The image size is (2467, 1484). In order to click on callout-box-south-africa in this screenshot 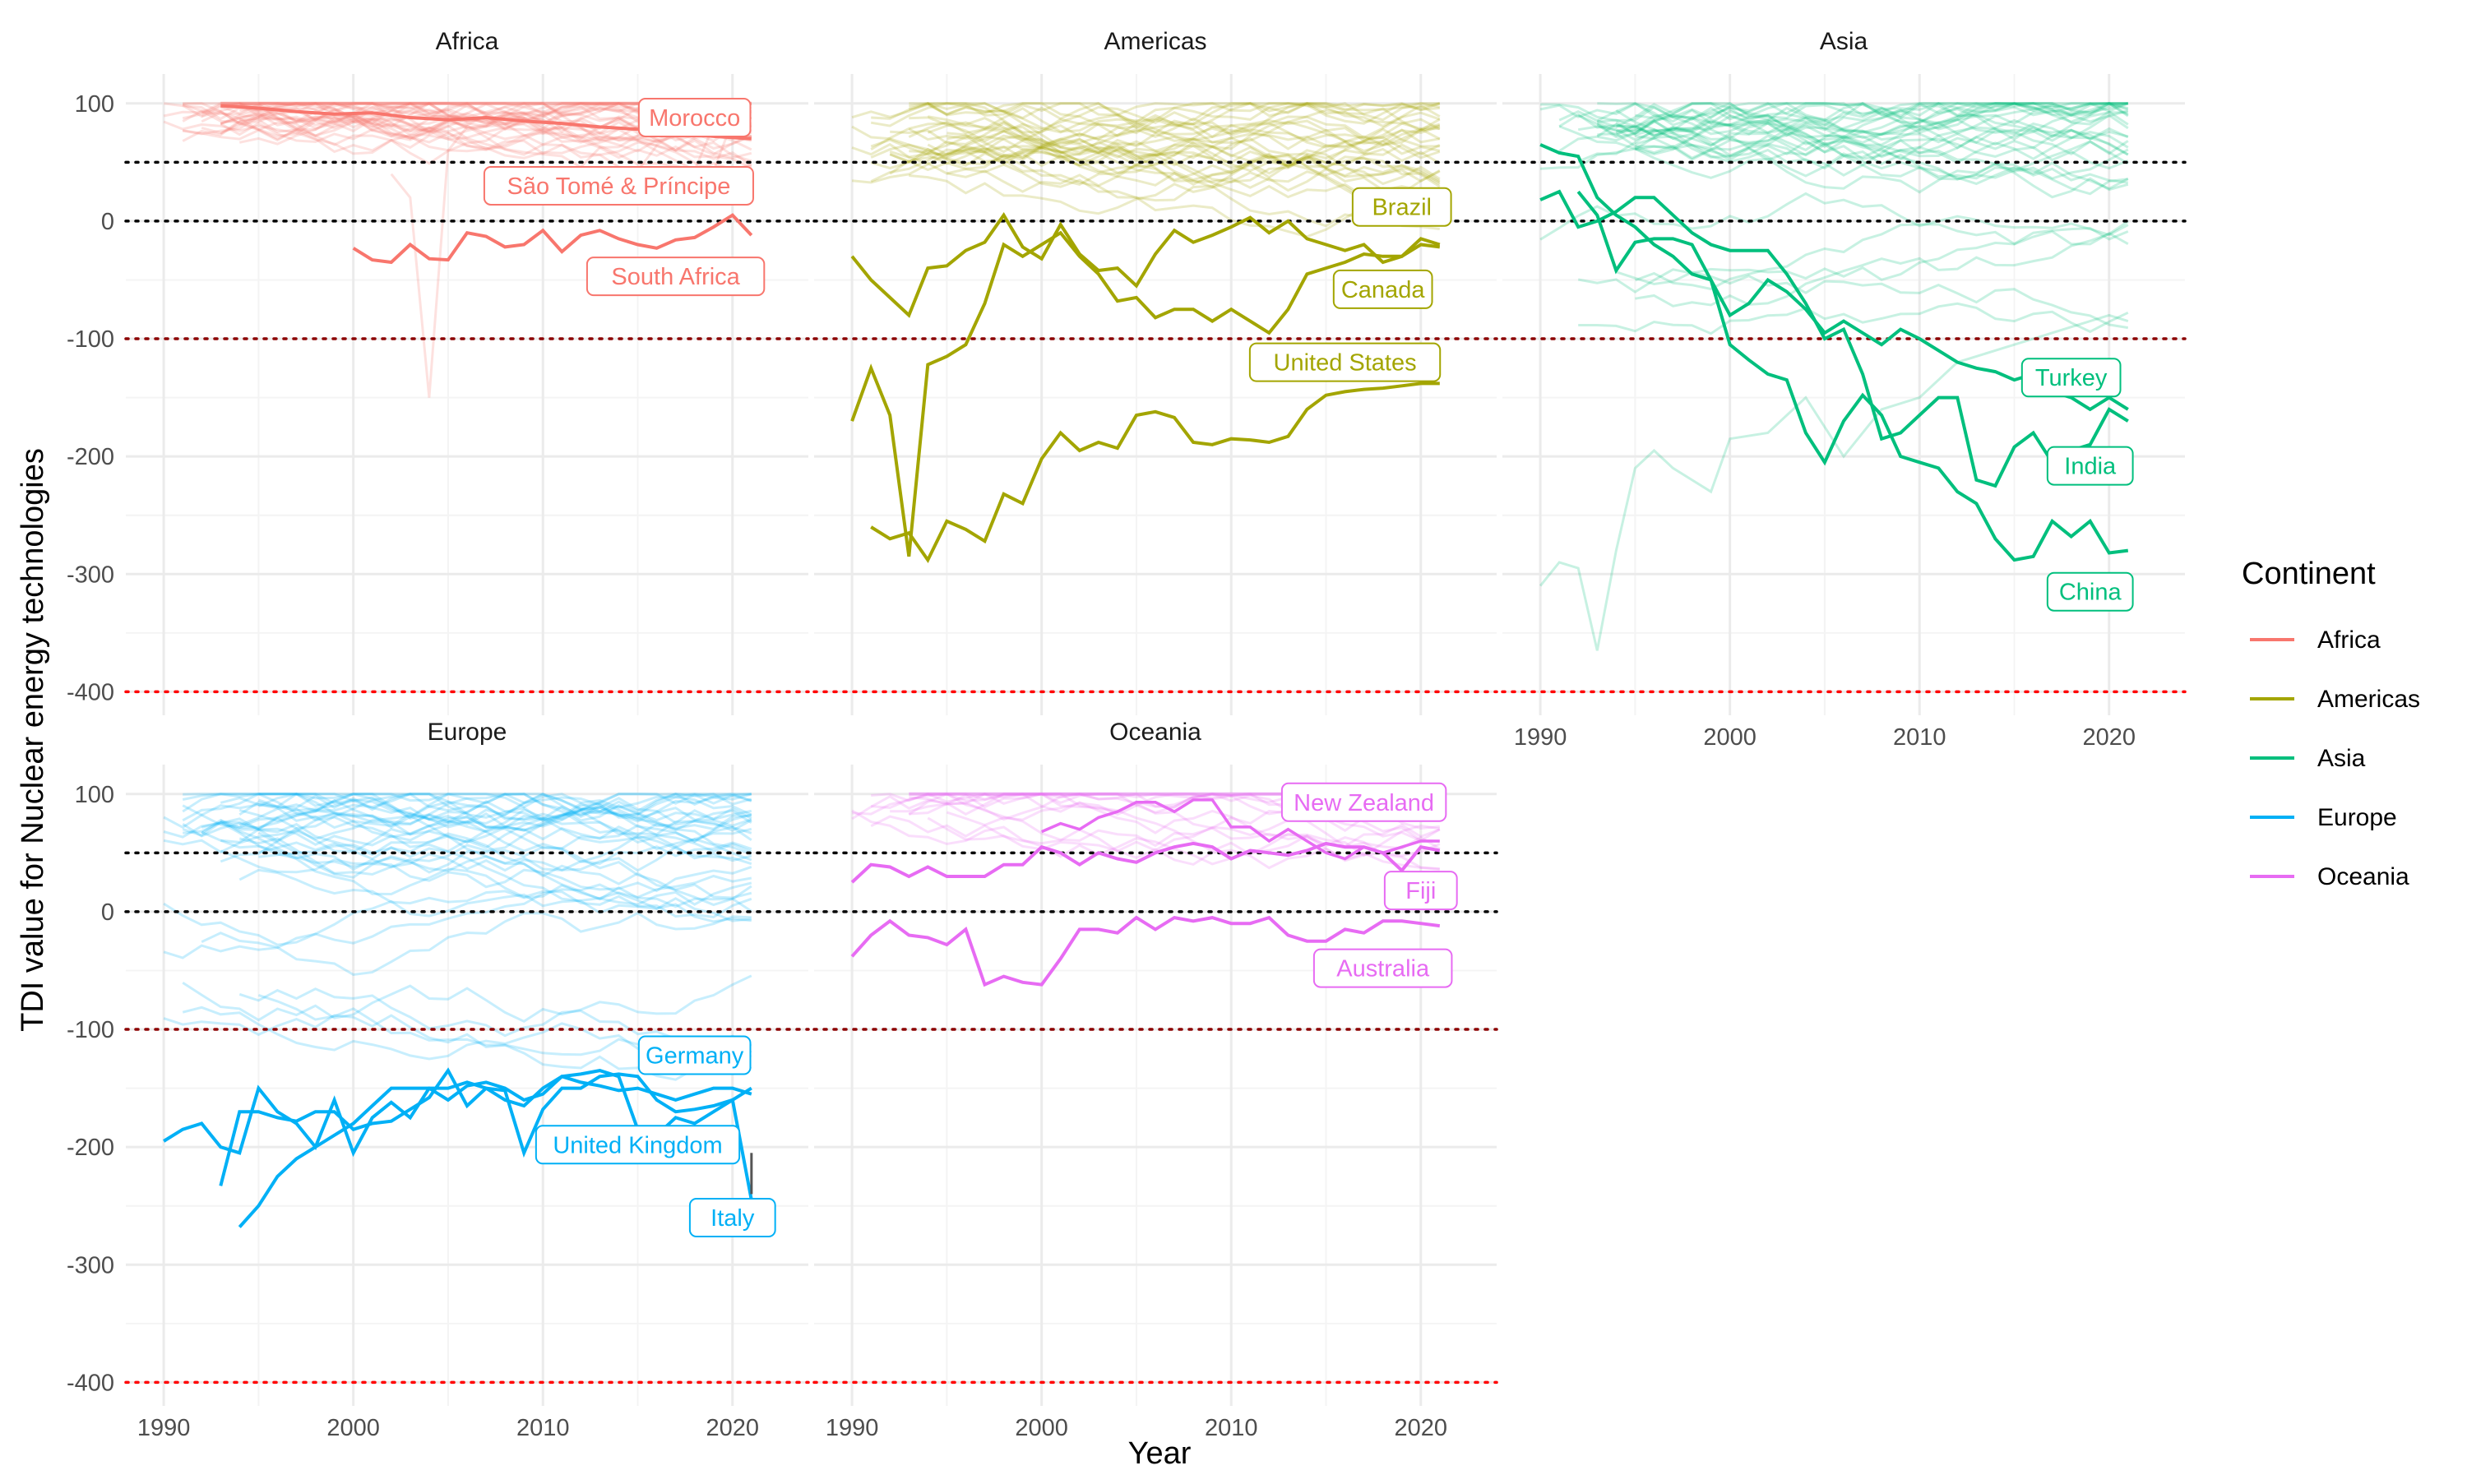, I will do `click(676, 277)`.